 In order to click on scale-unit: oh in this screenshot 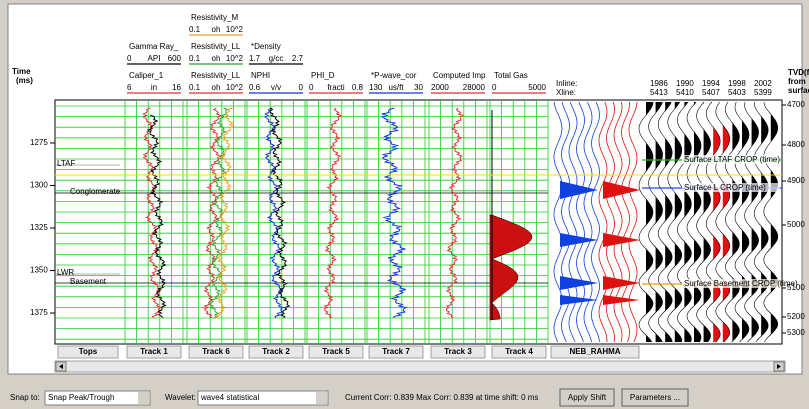, I will do `click(216, 58)`.